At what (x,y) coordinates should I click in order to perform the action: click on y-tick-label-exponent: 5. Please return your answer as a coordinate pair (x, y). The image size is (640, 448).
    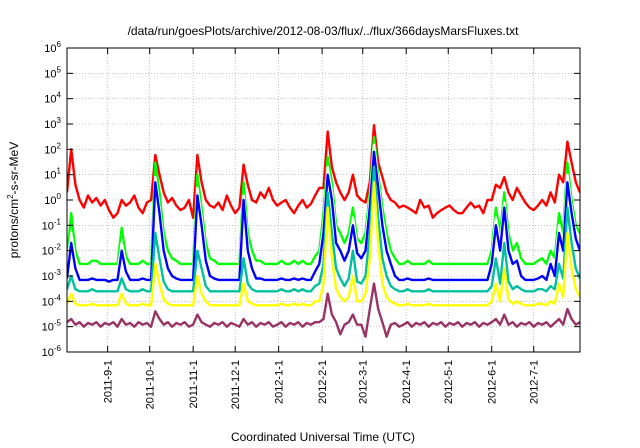
    Looking at the image, I should click on (59, 69).